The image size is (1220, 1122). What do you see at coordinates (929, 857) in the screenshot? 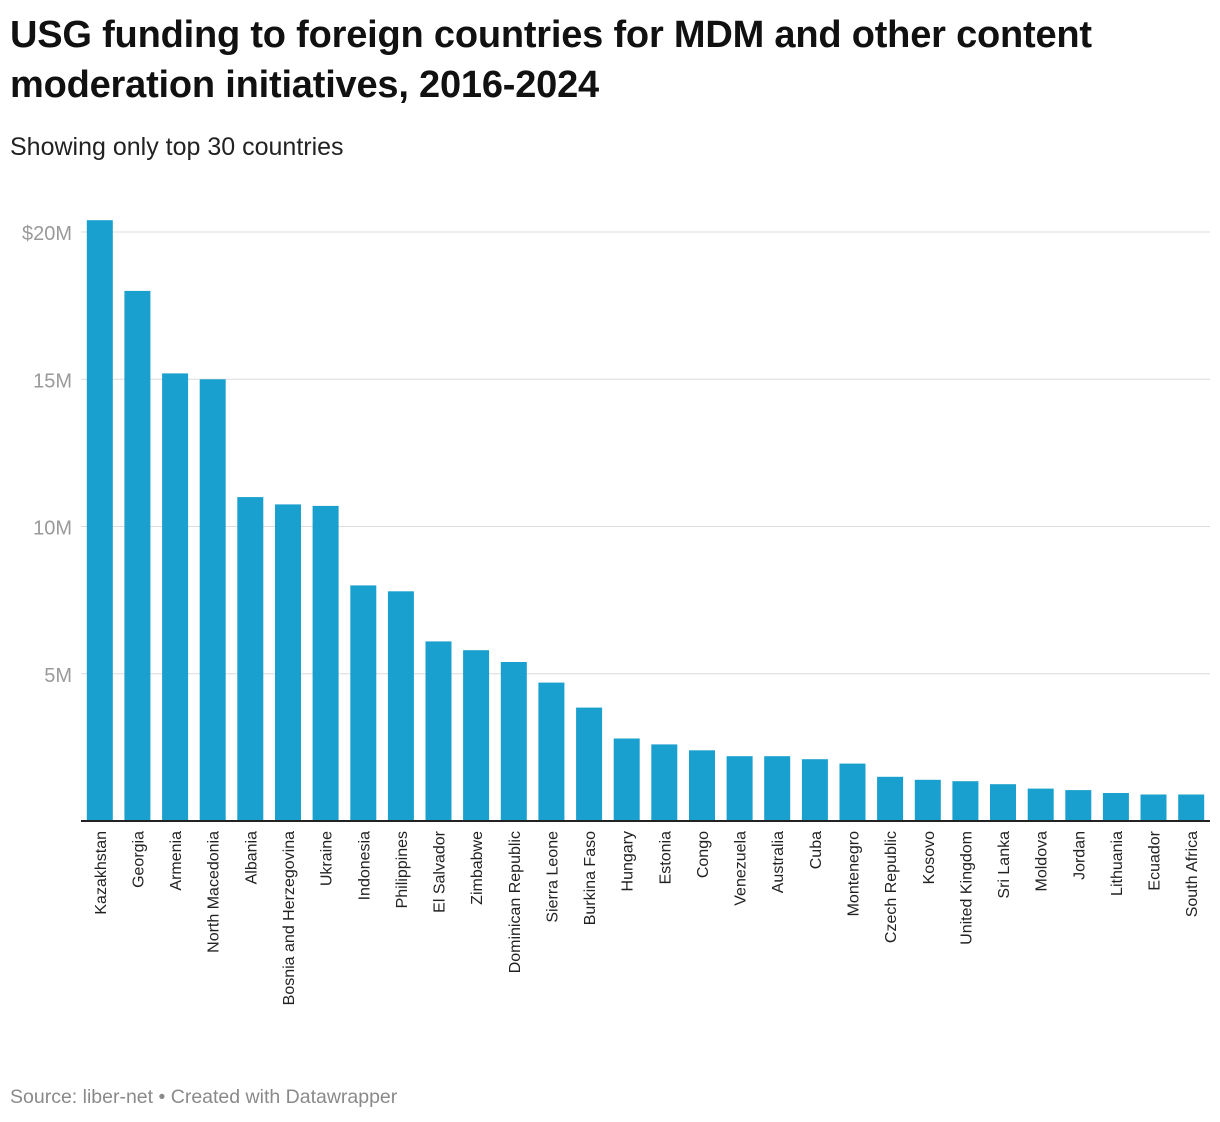
I see `x-category-label: Kosovo` at bounding box center [929, 857].